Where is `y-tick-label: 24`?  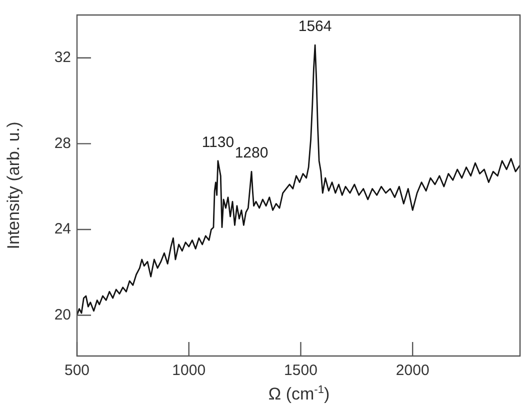 y-tick-label: 24 is located at coordinates (62, 229).